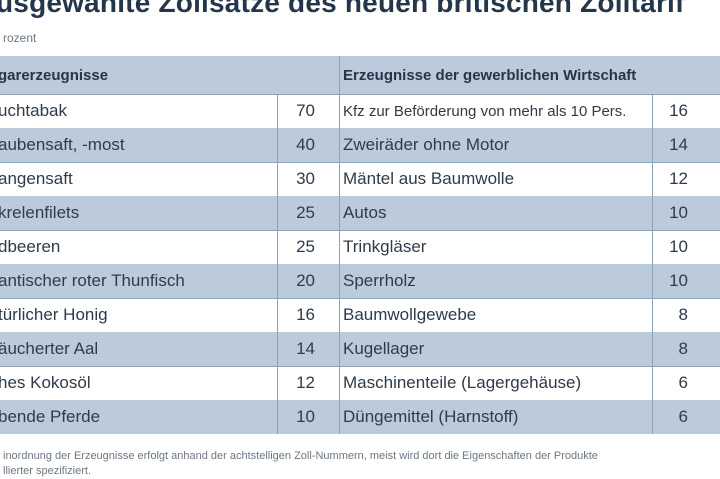 Image resolution: width=720 pixels, height=479 pixels. Describe the element at coordinates (305, 178) in the screenshot. I see `agri-rate: 30` at that location.